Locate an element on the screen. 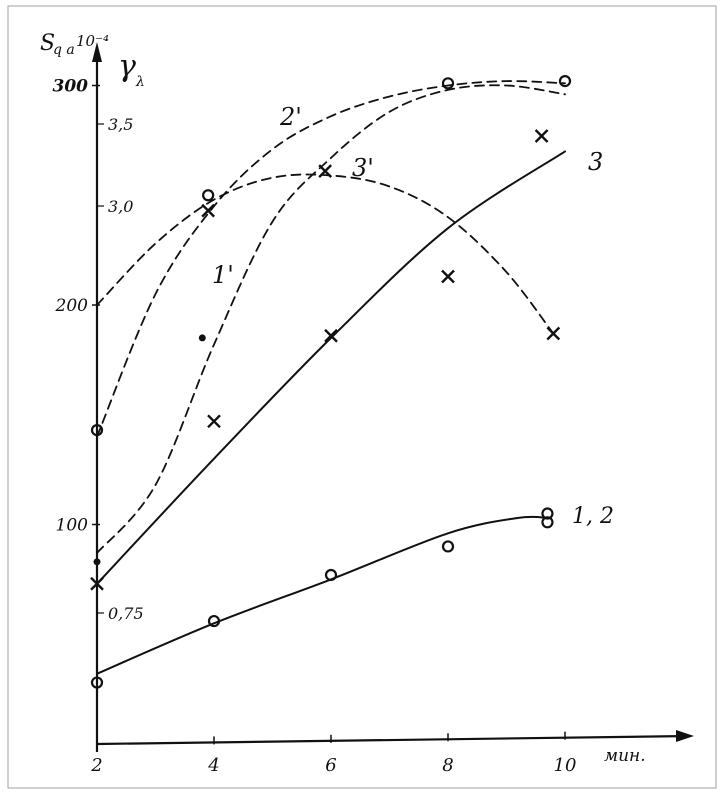 This screenshot has height=794, width=721. x-tick-label: 8 is located at coordinates (447, 765).